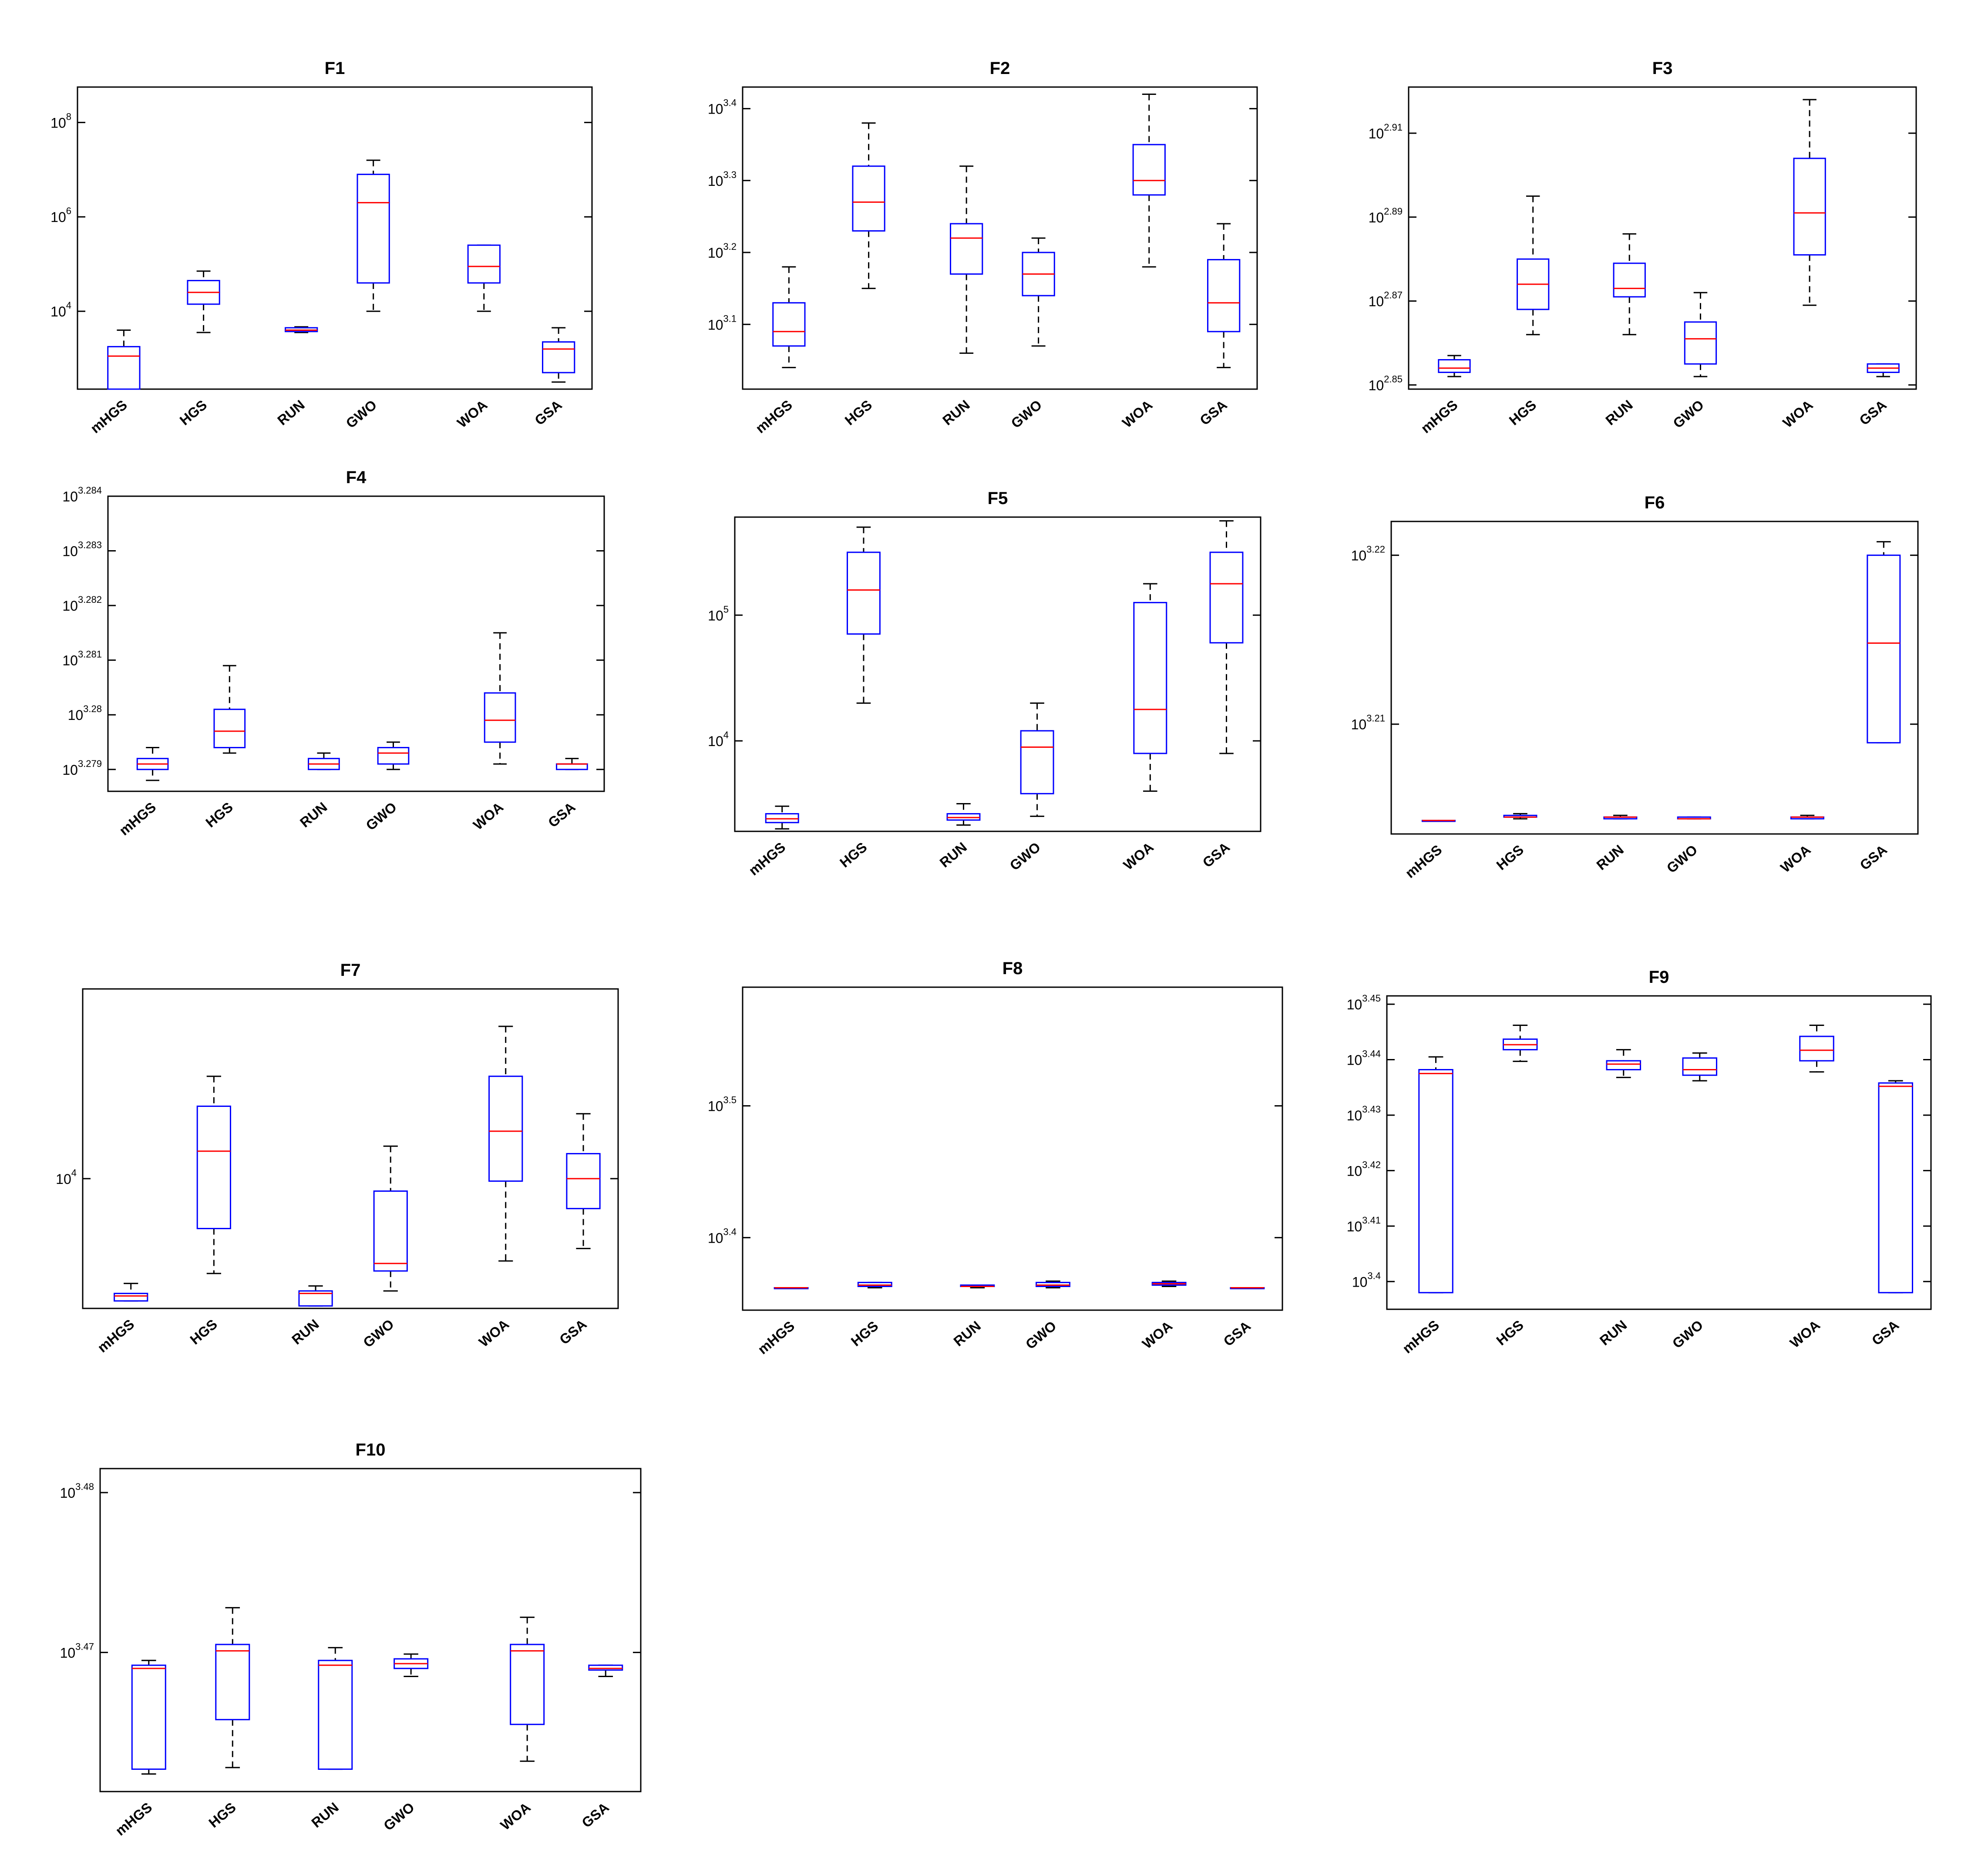 This screenshot has height=1876, width=1978. What do you see at coordinates (82, 768) in the screenshot?
I see `y-tick-label: 103.279` at bounding box center [82, 768].